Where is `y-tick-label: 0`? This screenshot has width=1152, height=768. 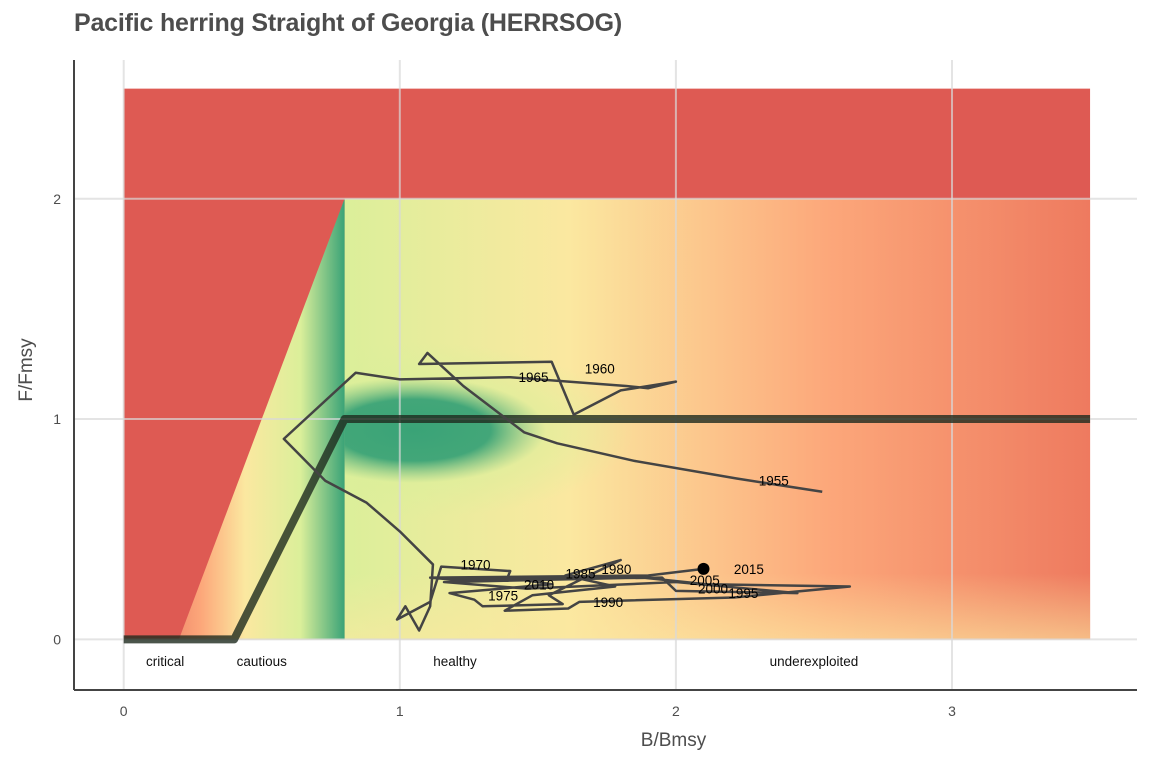 y-tick-label: 0 is located at coordinates (57, 639).